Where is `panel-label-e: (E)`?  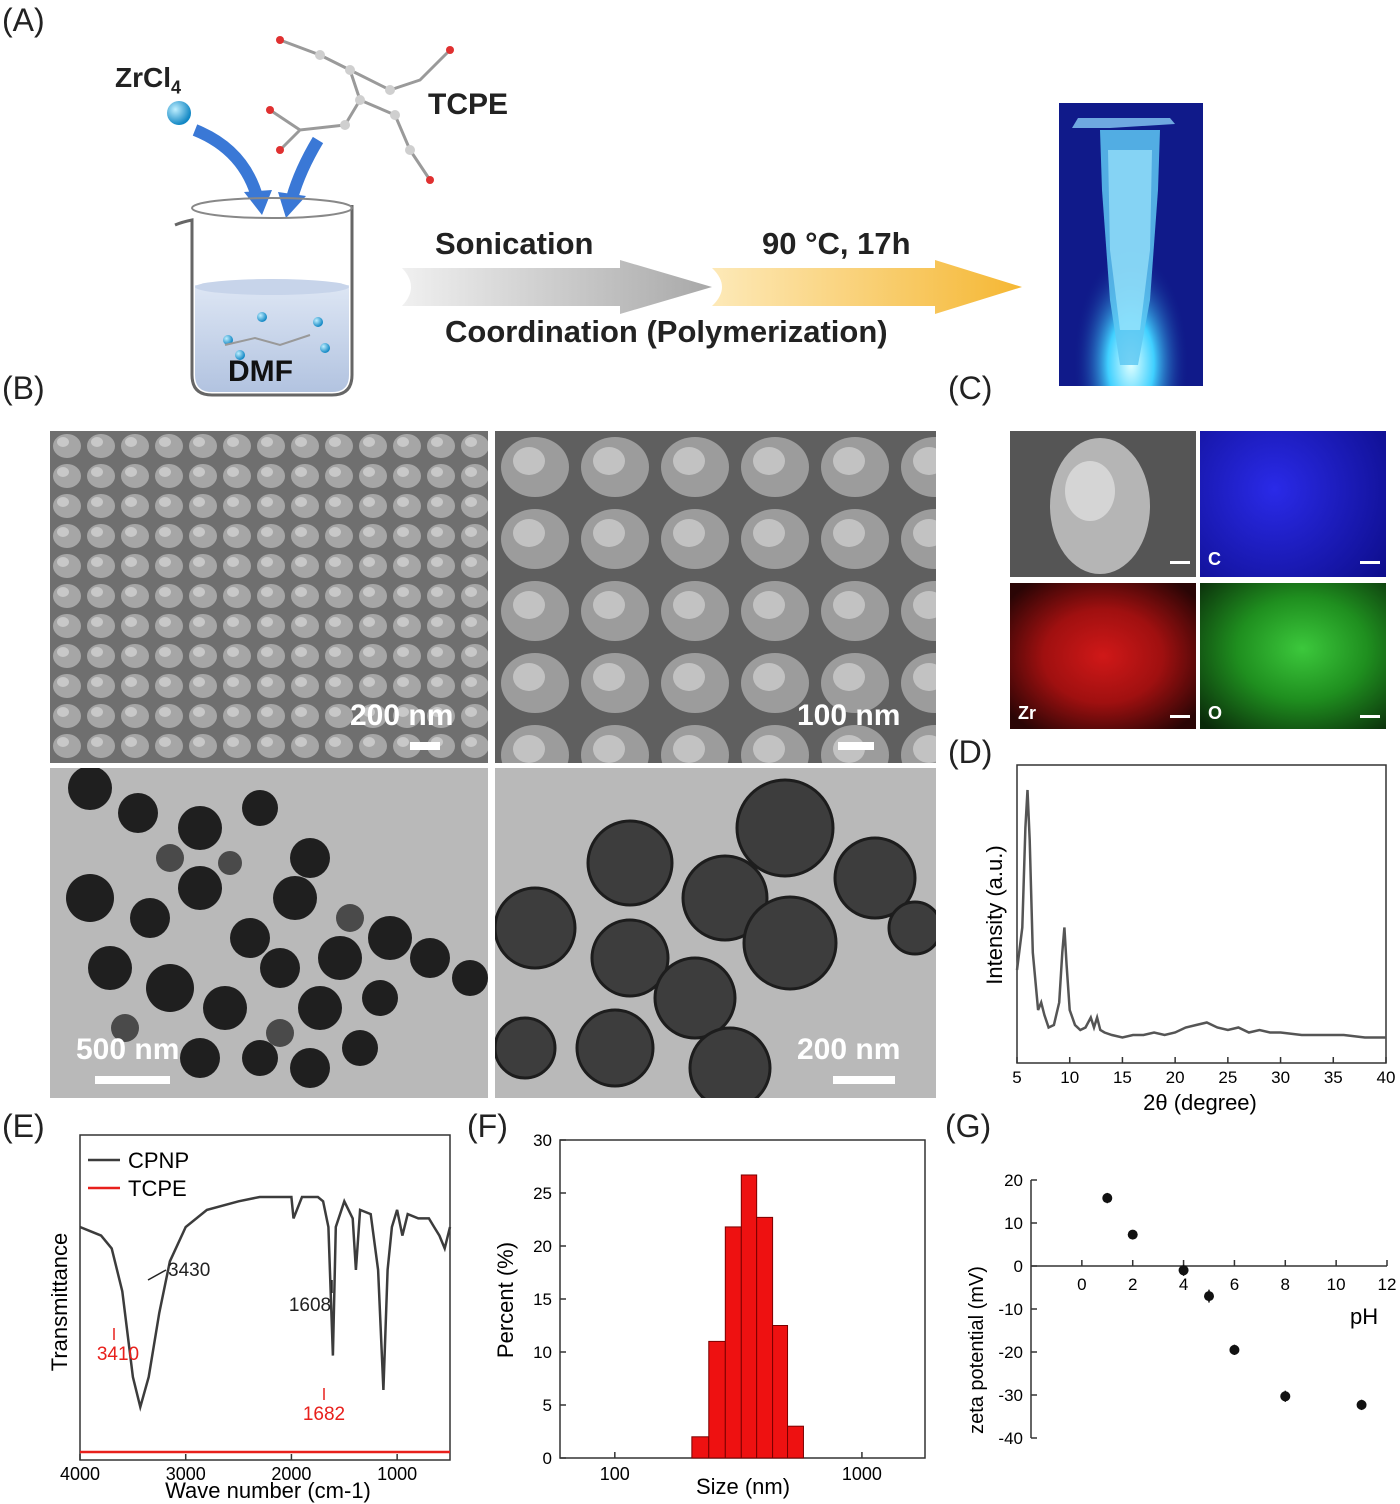 panel-label-e: (E) is located at coordinates (23, 1126).